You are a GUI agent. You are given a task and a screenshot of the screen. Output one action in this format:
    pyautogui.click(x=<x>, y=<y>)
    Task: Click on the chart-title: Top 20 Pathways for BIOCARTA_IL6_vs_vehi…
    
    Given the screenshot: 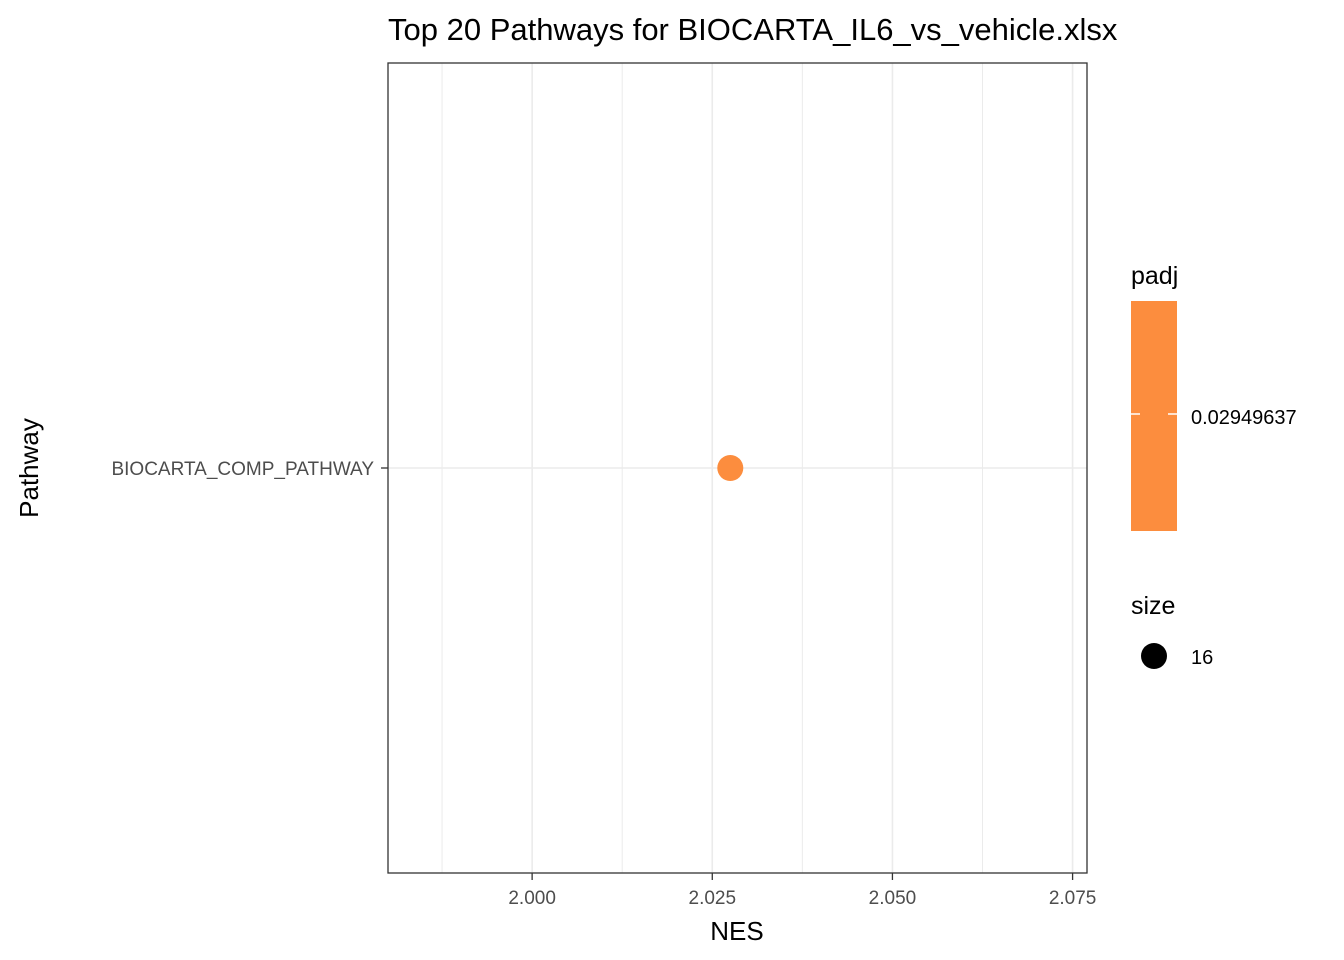 What is the action you would take?
    pyautogui.click(x=753, y=29)
    